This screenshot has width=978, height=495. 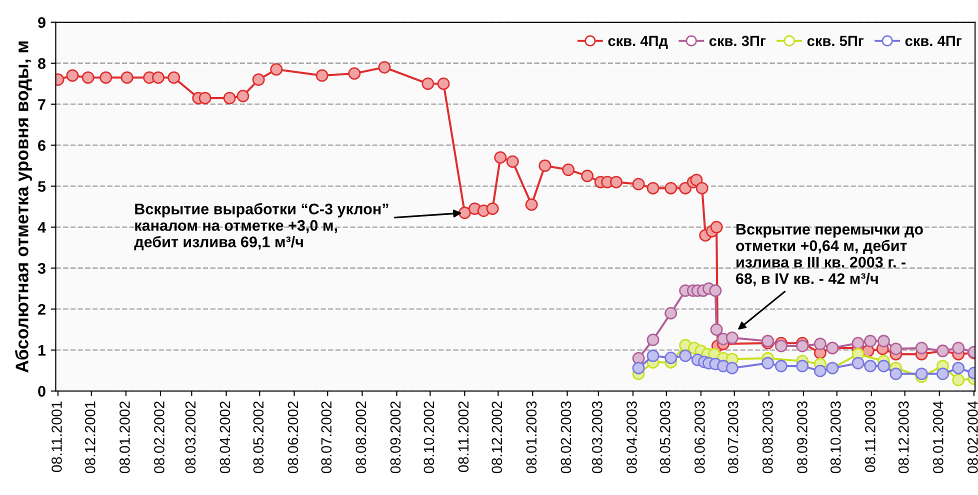 I want to click on y-tick-label: 9, so click(x=42, y=22).